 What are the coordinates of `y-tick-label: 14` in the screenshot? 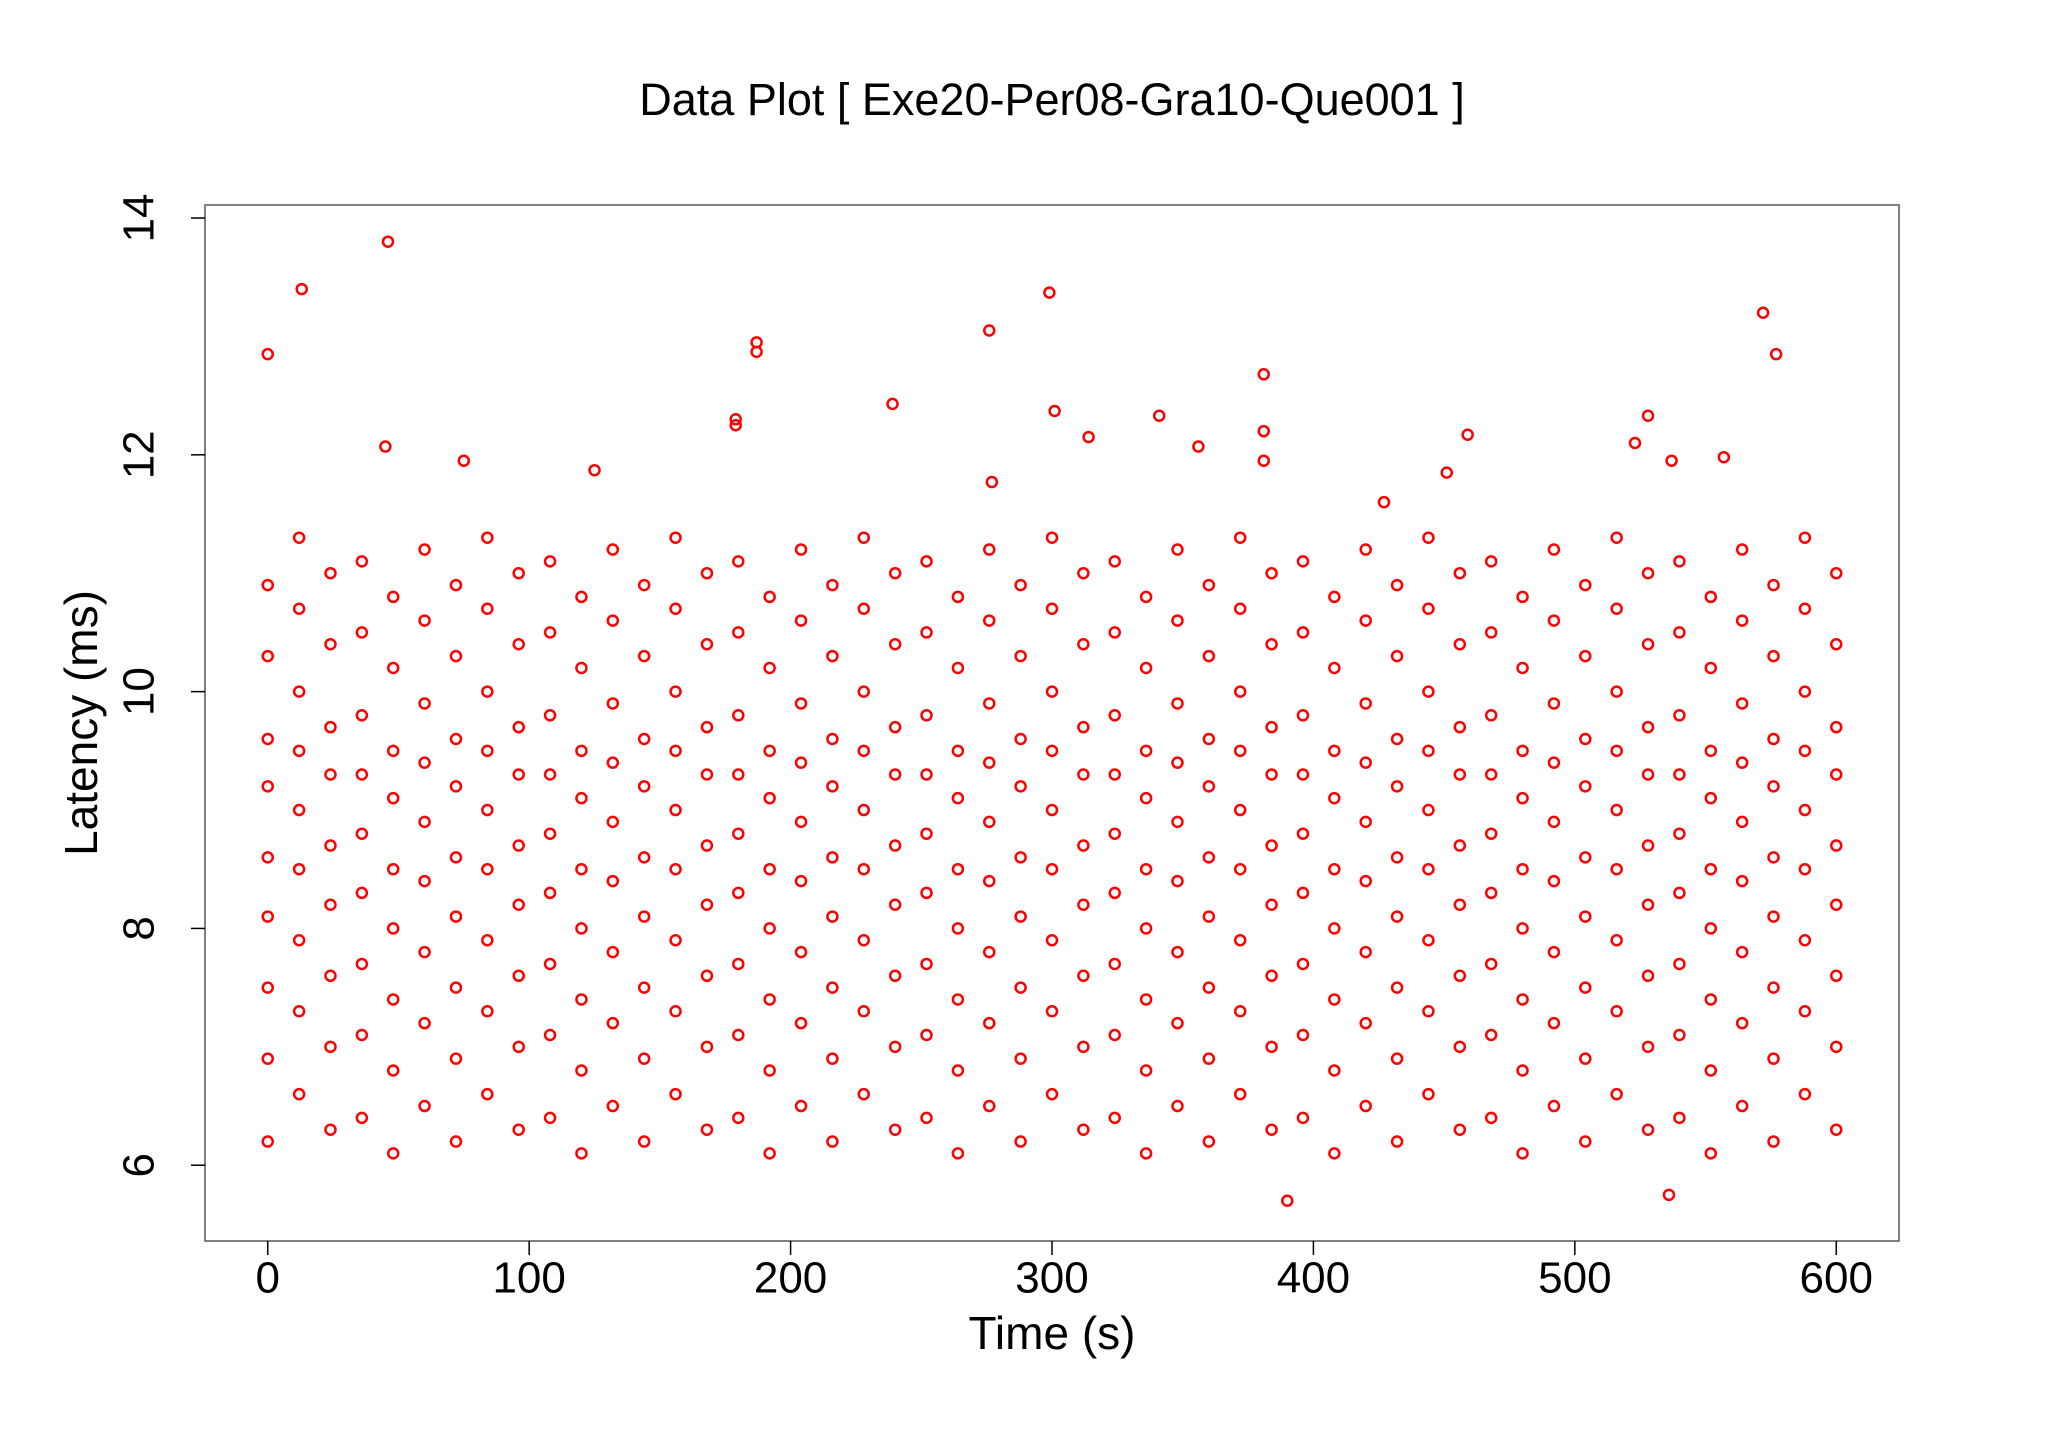 It's located at (139, 218).